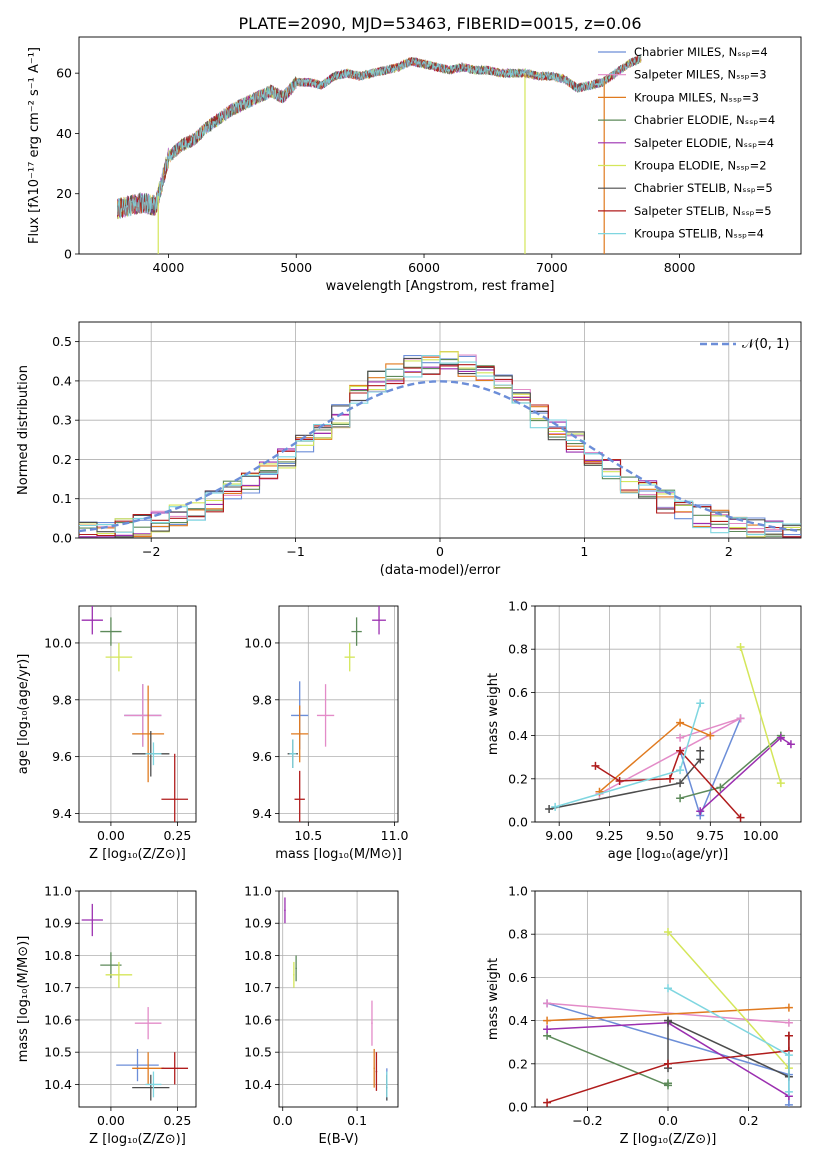 The image size is (819, 1170). I want to click on x-tick-label: 9.50, so click(660, 835).